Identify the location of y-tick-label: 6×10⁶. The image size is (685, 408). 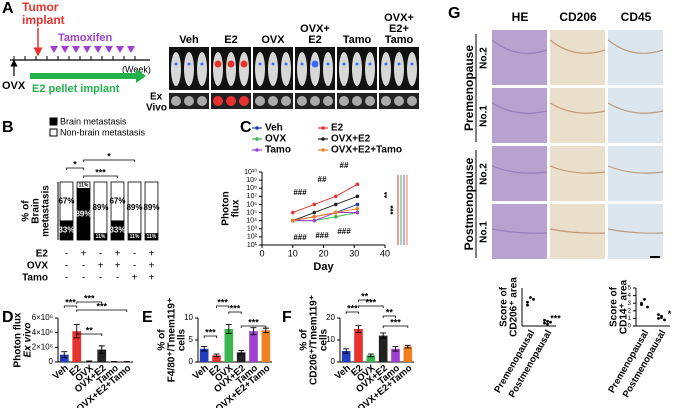
(42, 317).